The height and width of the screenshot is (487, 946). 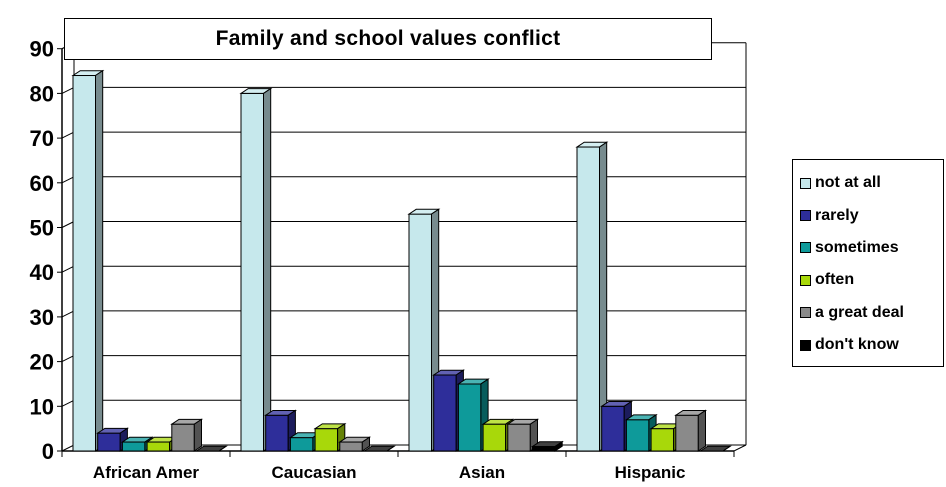 I want to click on chart-title: Family and school values conflict, so click(x=388, y=38).